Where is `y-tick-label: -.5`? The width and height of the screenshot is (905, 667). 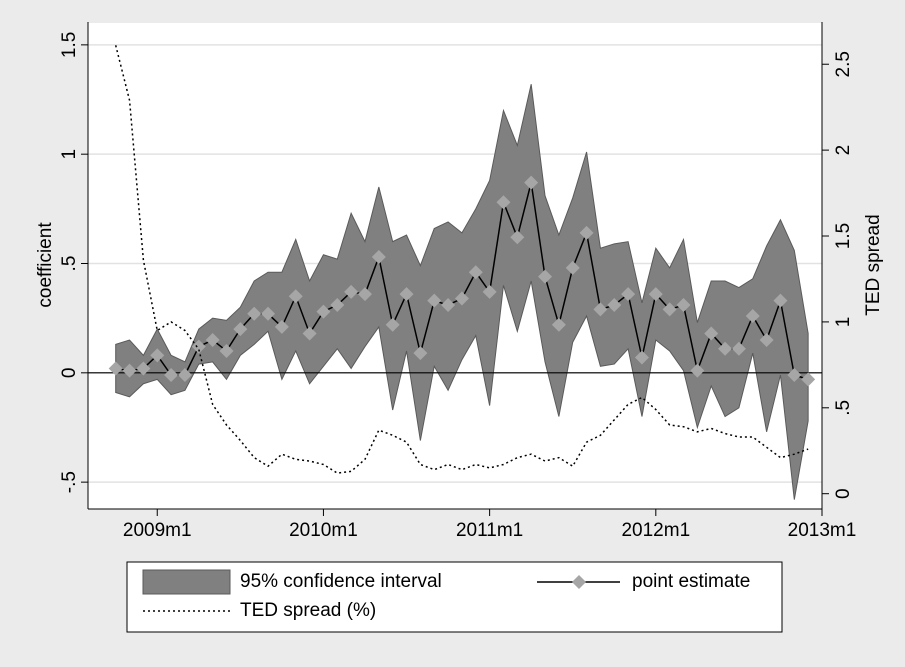
y-tick-label: -.5 is located at coordinates (69, 482).